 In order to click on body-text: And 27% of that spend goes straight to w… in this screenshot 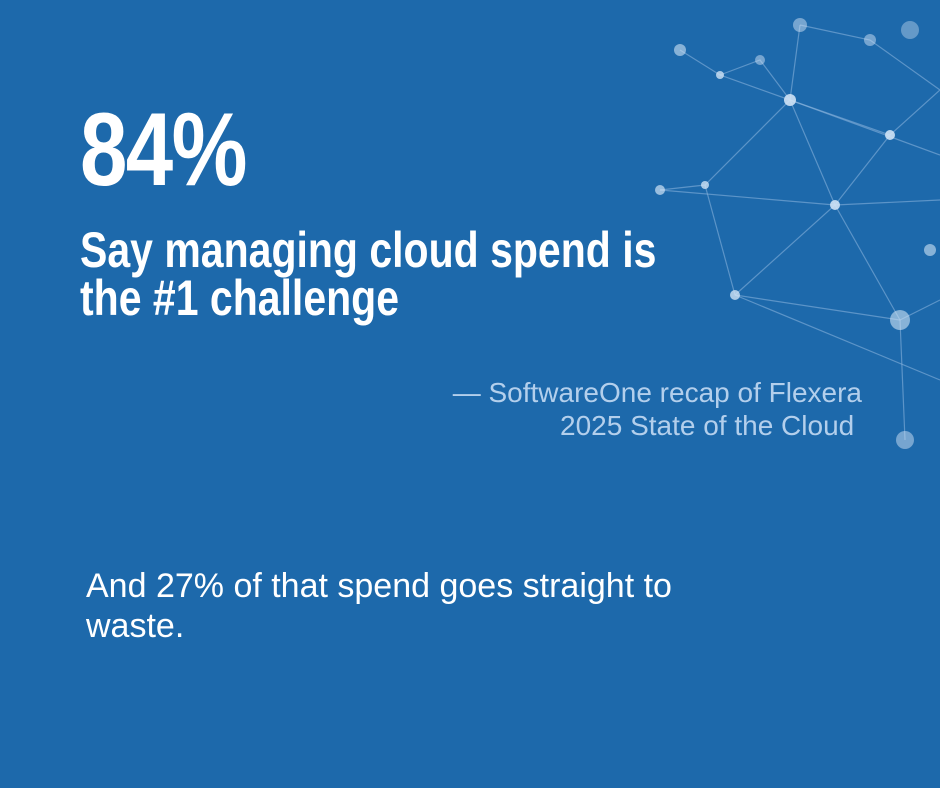, I will do `click(379, 606)`.